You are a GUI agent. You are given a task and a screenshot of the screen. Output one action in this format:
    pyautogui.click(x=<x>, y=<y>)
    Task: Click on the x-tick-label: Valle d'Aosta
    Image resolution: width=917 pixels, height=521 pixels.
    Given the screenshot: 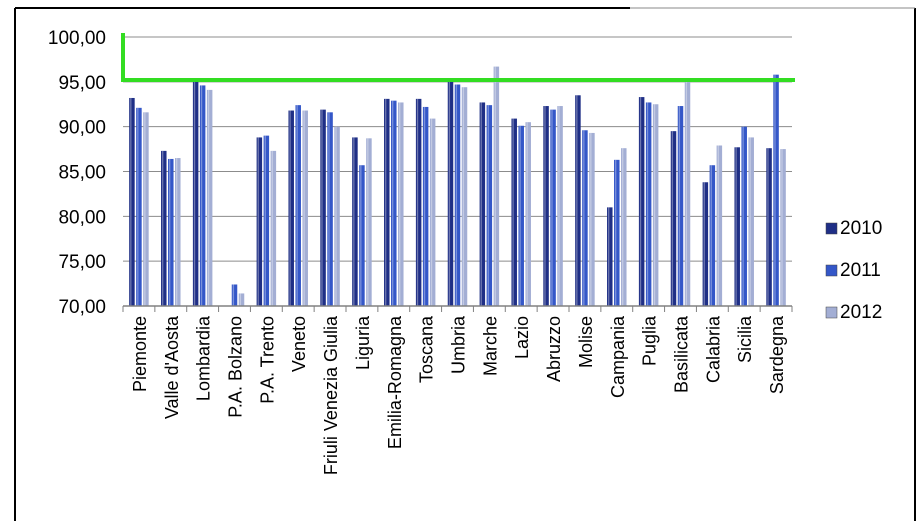 What is the action you would take?
    pyautogui.click(x=172, y=367)
    